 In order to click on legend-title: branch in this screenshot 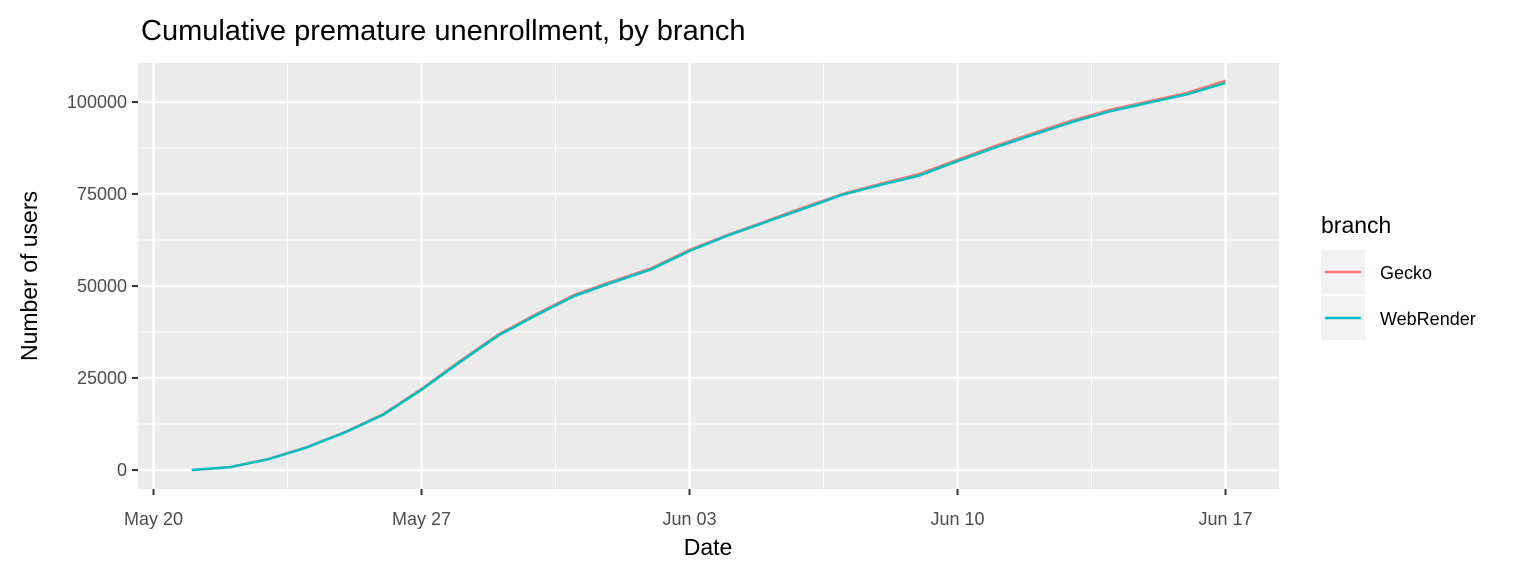, I will do `click(1356, 225)`.